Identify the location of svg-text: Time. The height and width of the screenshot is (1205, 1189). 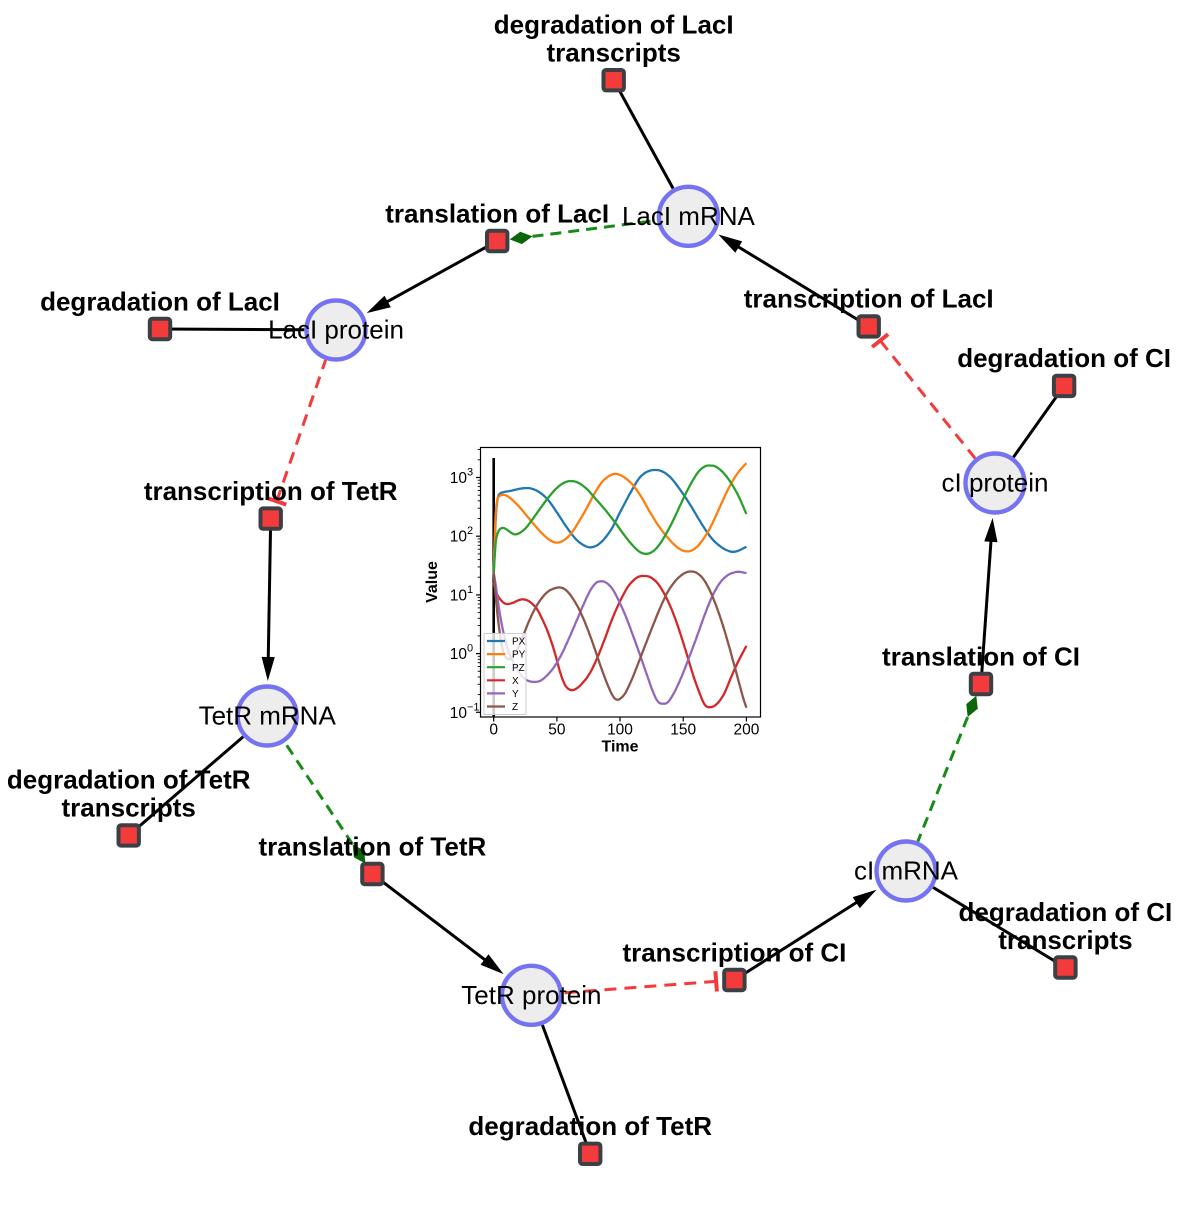
(619, 747).